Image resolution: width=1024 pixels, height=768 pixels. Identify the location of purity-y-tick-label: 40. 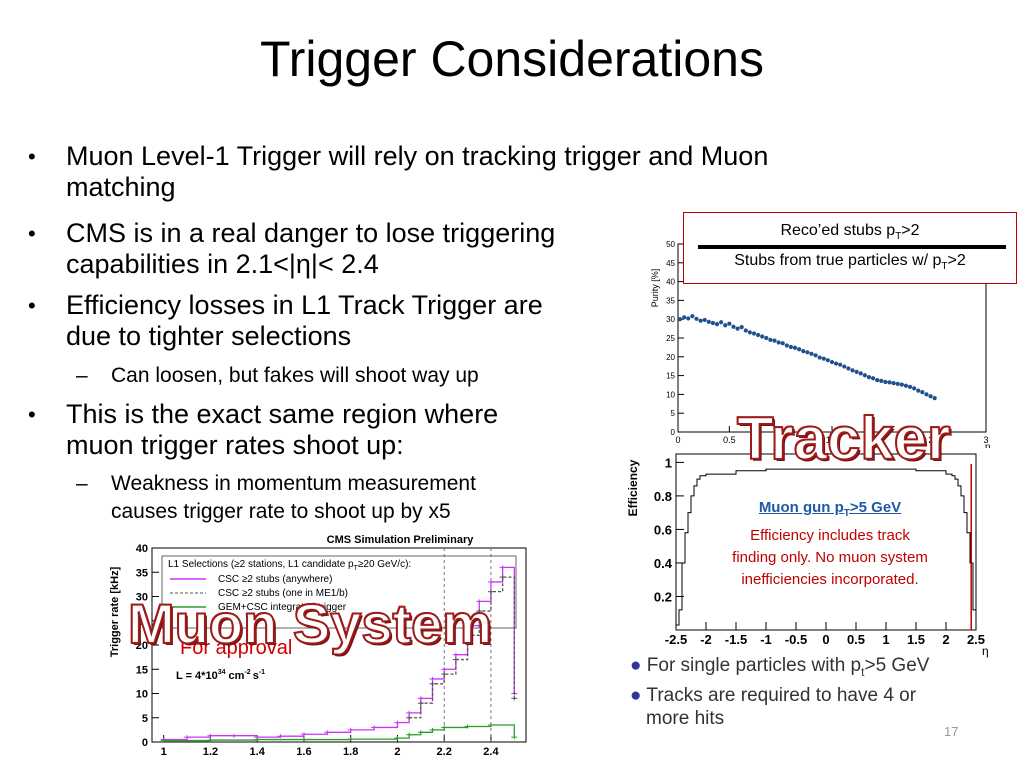
(670, 282).